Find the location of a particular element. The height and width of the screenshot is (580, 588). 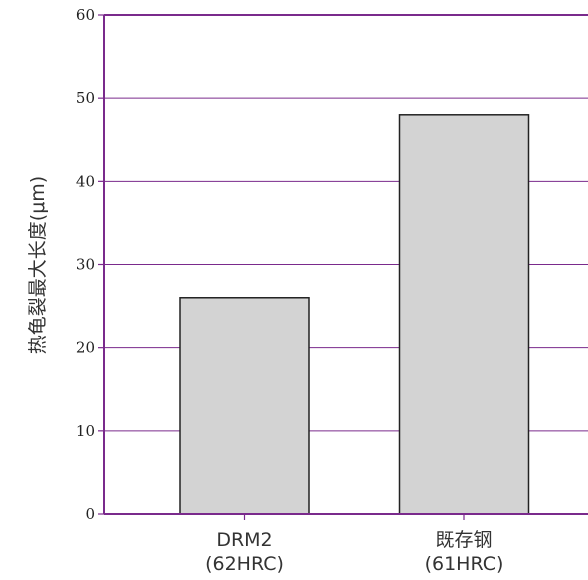

y-axis-title: 热龟裂最大长度(μm) is located at coordinates (38, 265).